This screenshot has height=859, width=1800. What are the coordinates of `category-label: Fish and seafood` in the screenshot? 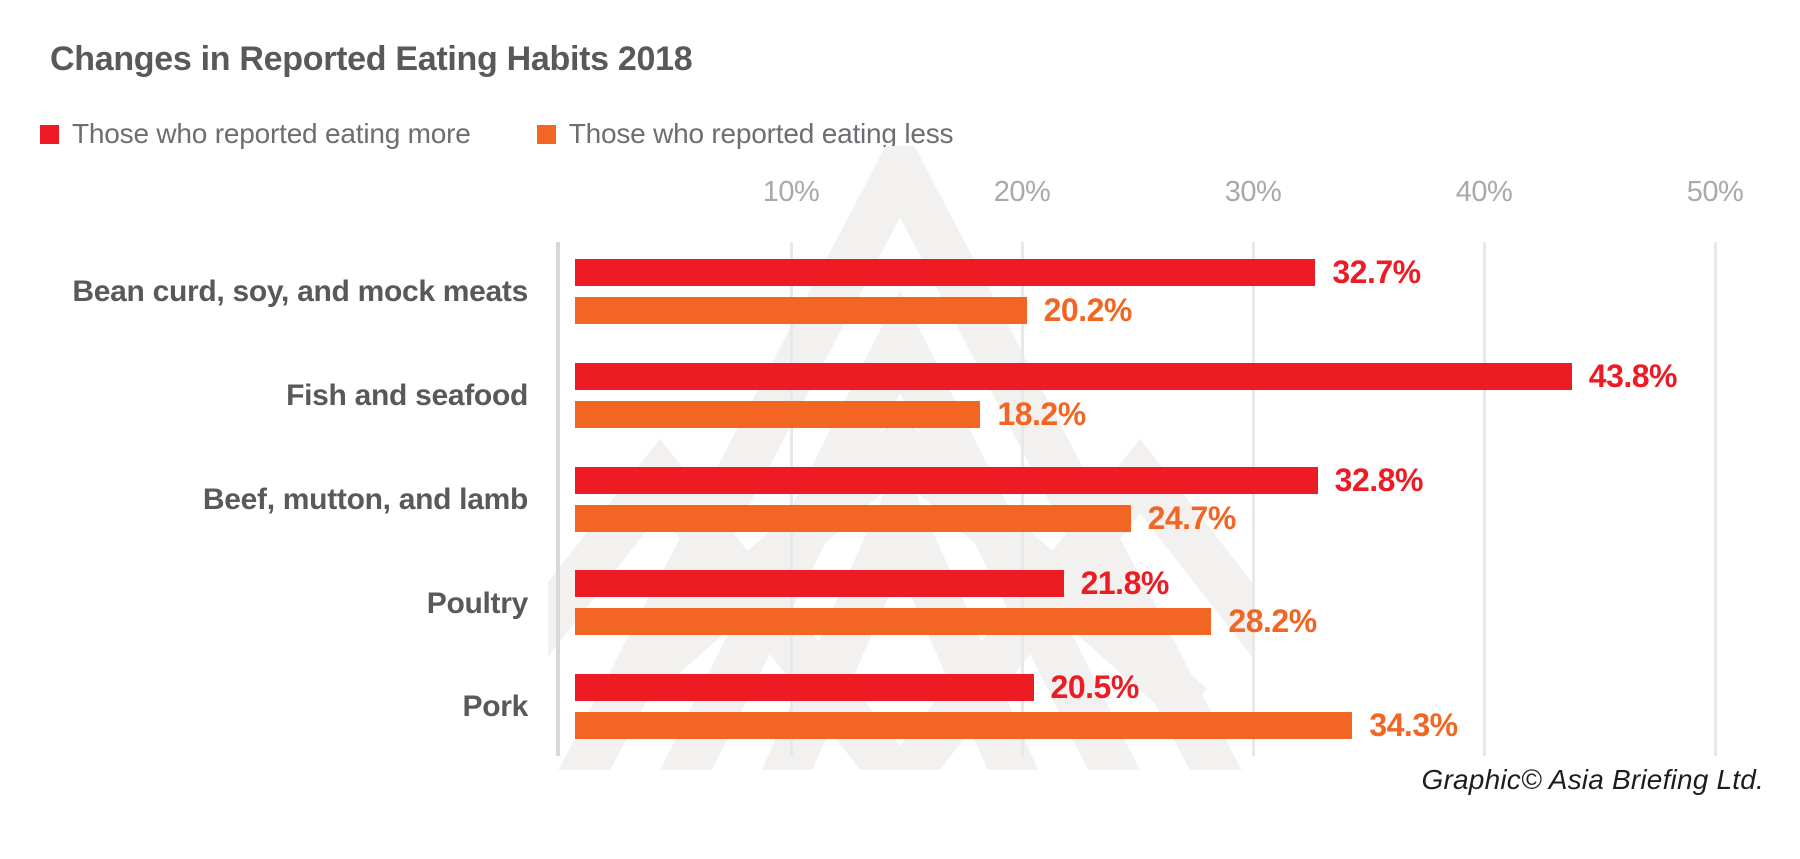 It's located at (407, 396).